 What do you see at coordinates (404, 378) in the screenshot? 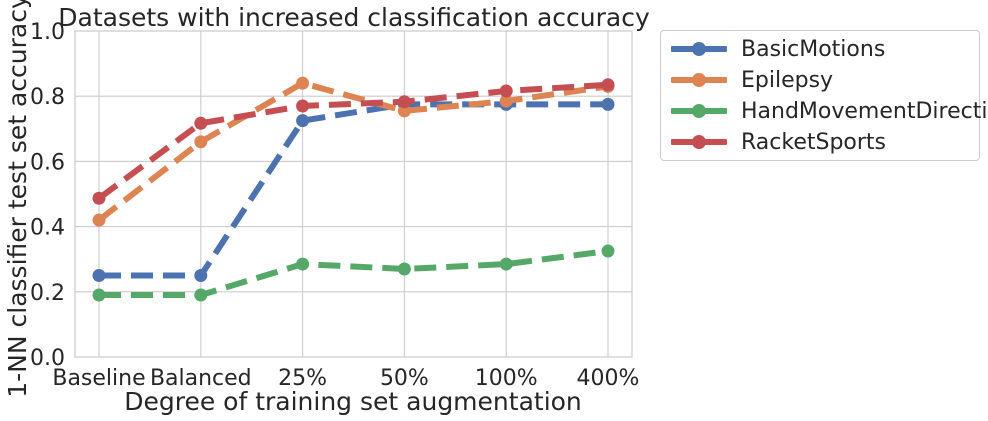
I see `x-tick-label: 50%` at bounding box center [404, 378].